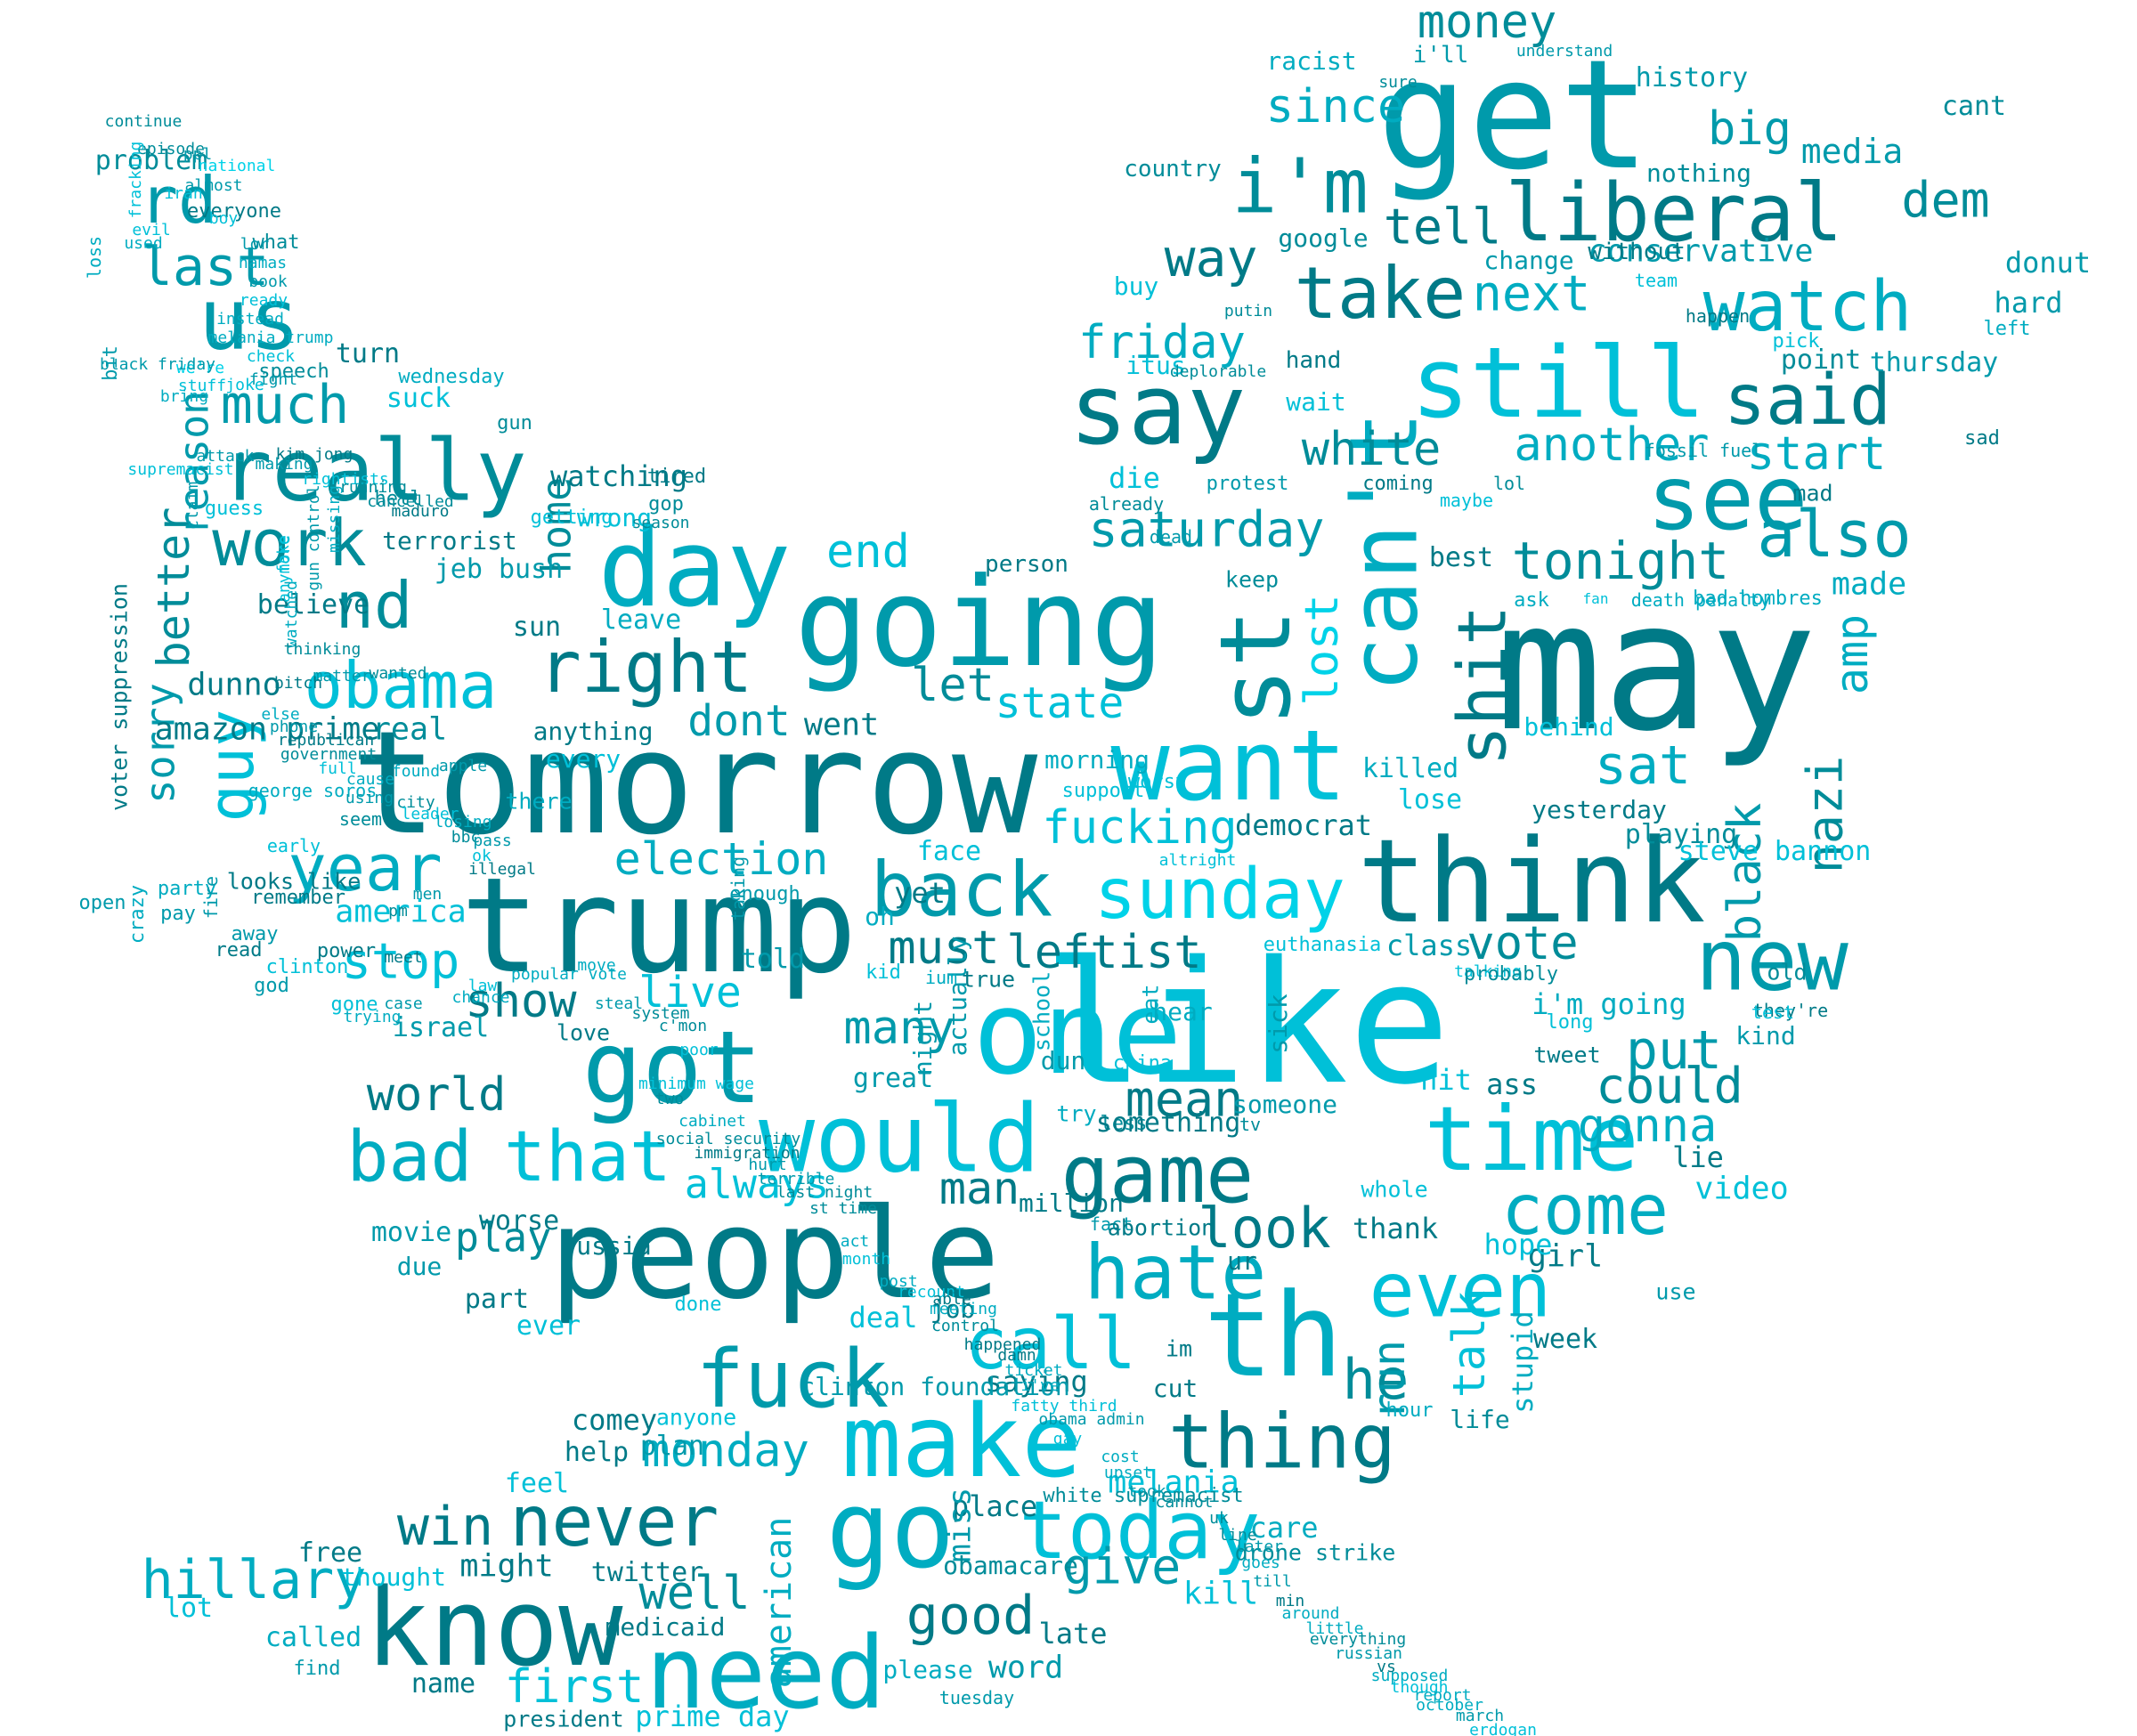 The width and height of the screenshot is (2137, 1736). Describe the element at coordinates (712, 1716) in the screenshot. I see `cloud-word: prime day` at that location.